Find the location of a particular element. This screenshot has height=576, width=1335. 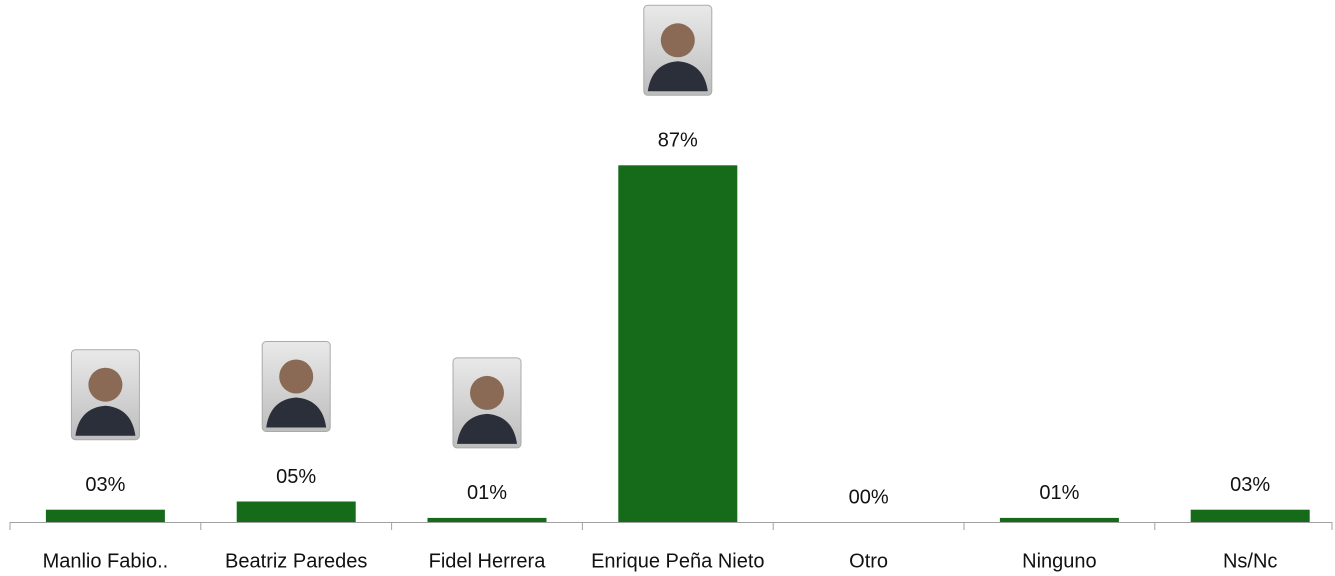

value-label: 87% is located at coordinates (678, 141).